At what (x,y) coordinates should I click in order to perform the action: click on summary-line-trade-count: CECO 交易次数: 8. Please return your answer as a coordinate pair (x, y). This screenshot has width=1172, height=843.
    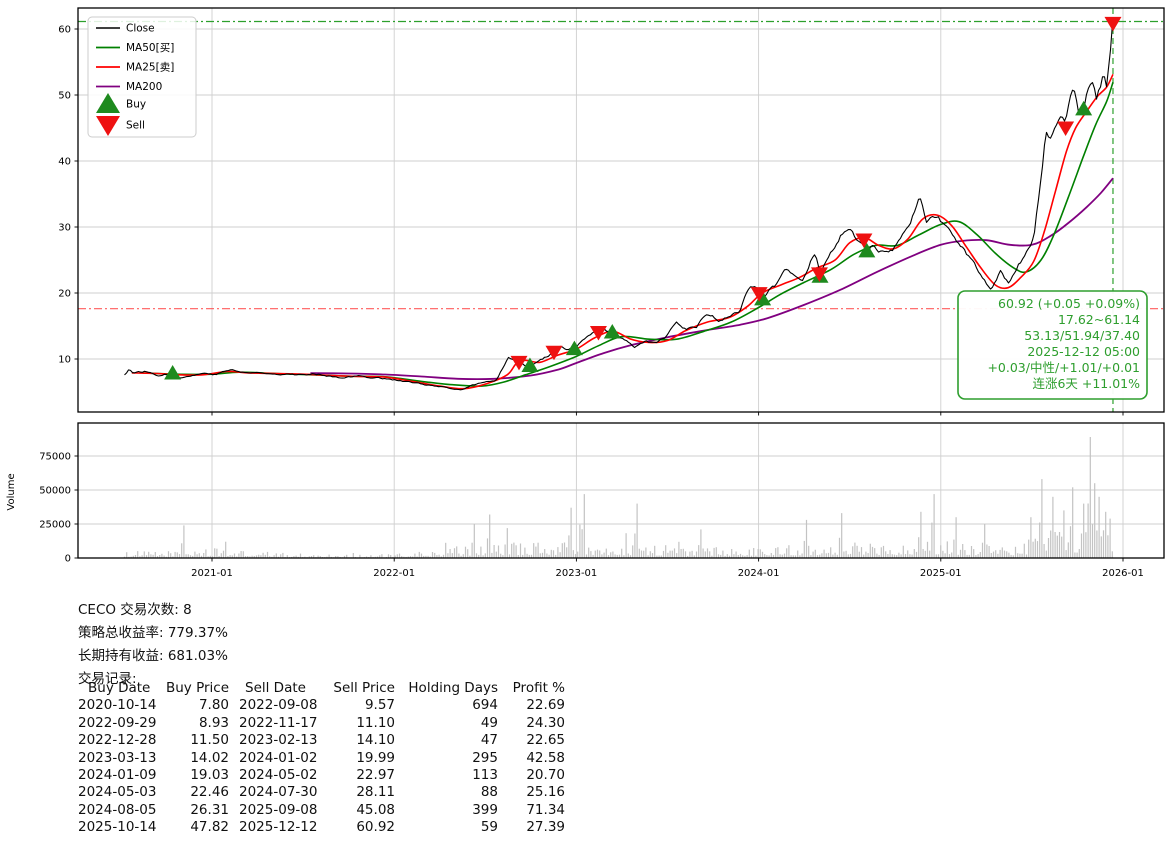
    Looking at the image, I should click on (135, 610).